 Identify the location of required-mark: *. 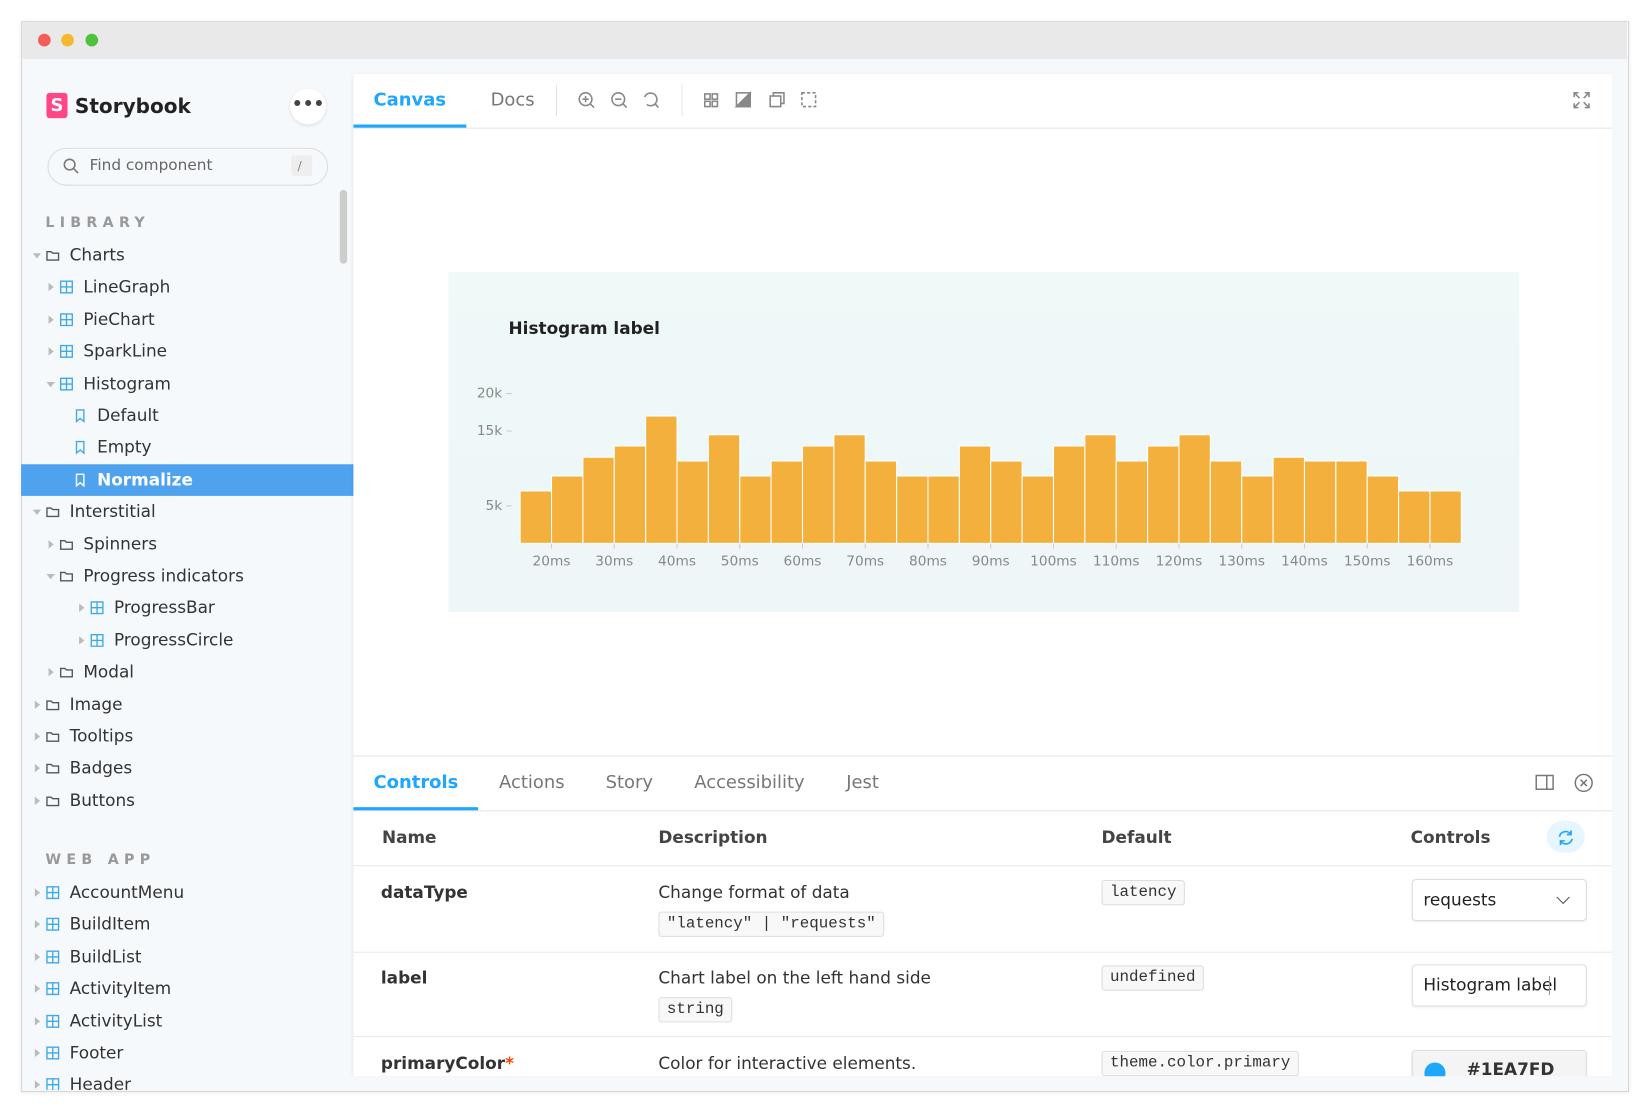
(509, 1063).